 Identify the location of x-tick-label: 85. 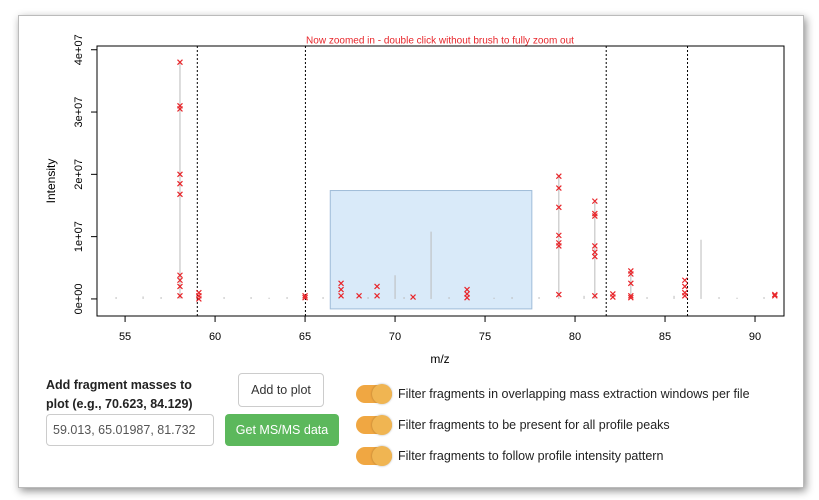
(665, 337).